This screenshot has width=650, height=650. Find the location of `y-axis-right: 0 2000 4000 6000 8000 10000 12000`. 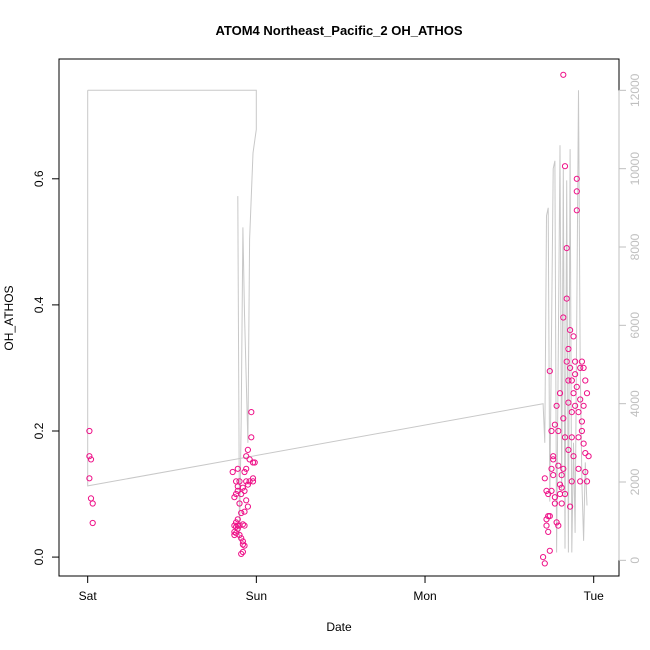

y-axis-right: 0 2000 4000 6000 8000 10000 12000 is located at coordinates (630, 318).